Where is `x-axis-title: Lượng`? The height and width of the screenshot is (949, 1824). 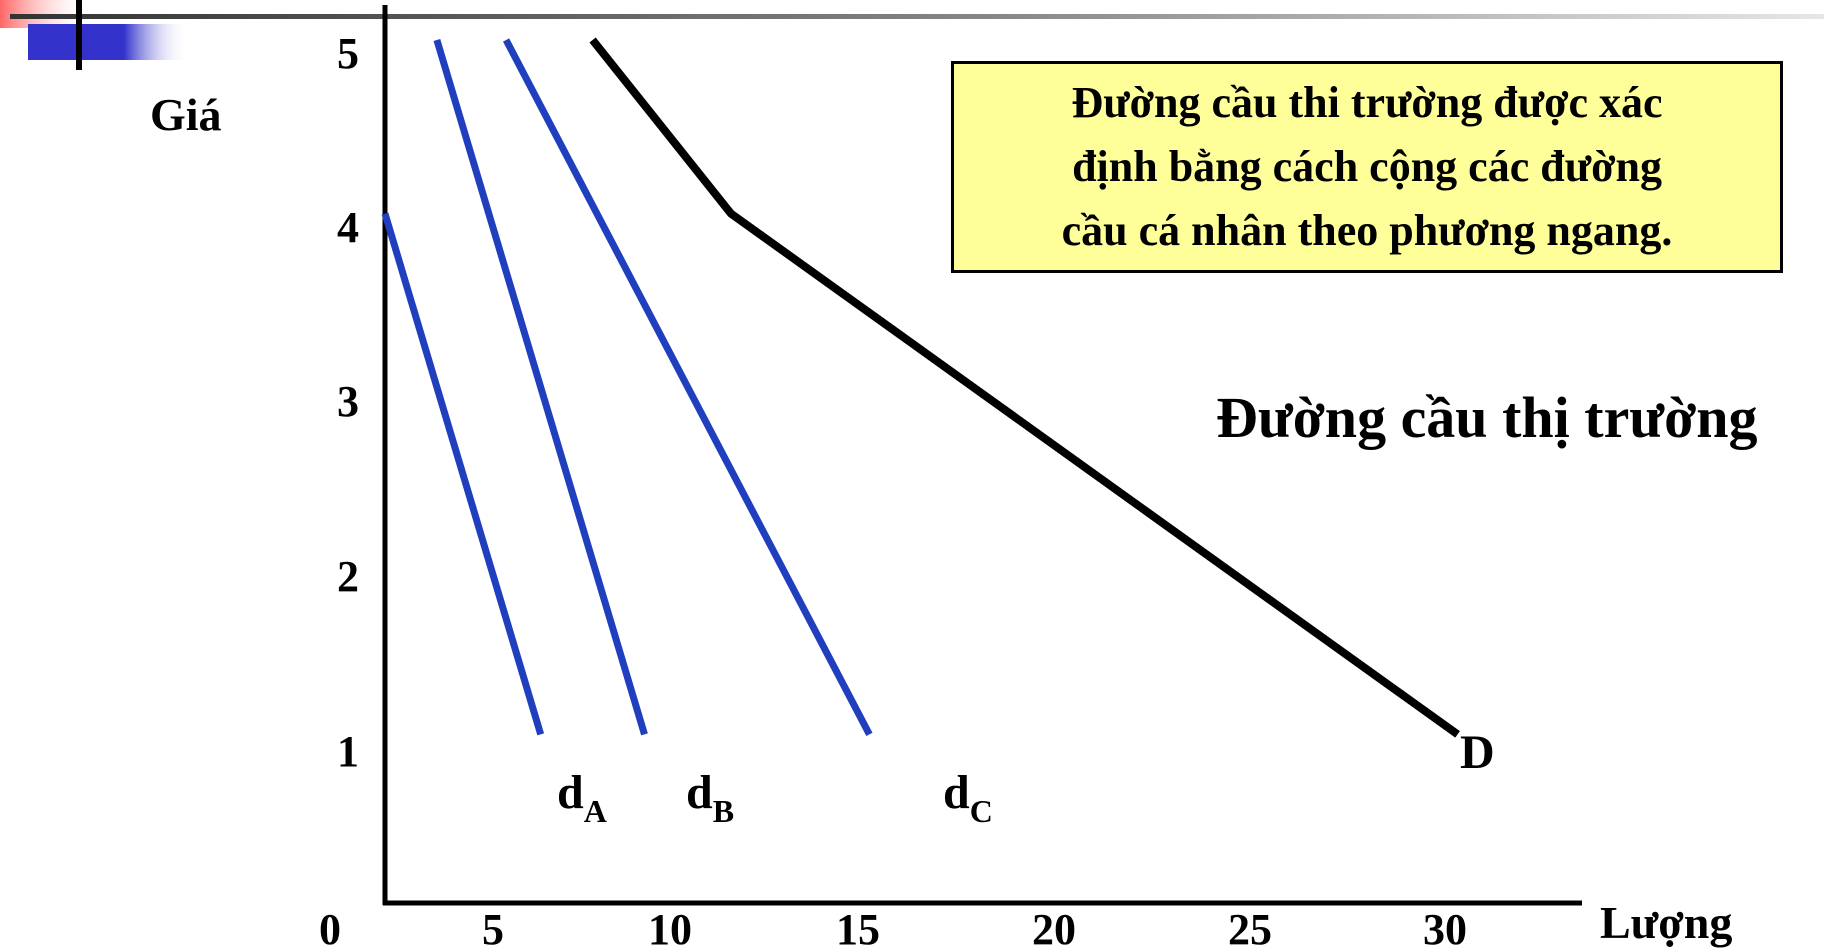
x-axis-title: Lượng is located at coordinates (1666, 922).